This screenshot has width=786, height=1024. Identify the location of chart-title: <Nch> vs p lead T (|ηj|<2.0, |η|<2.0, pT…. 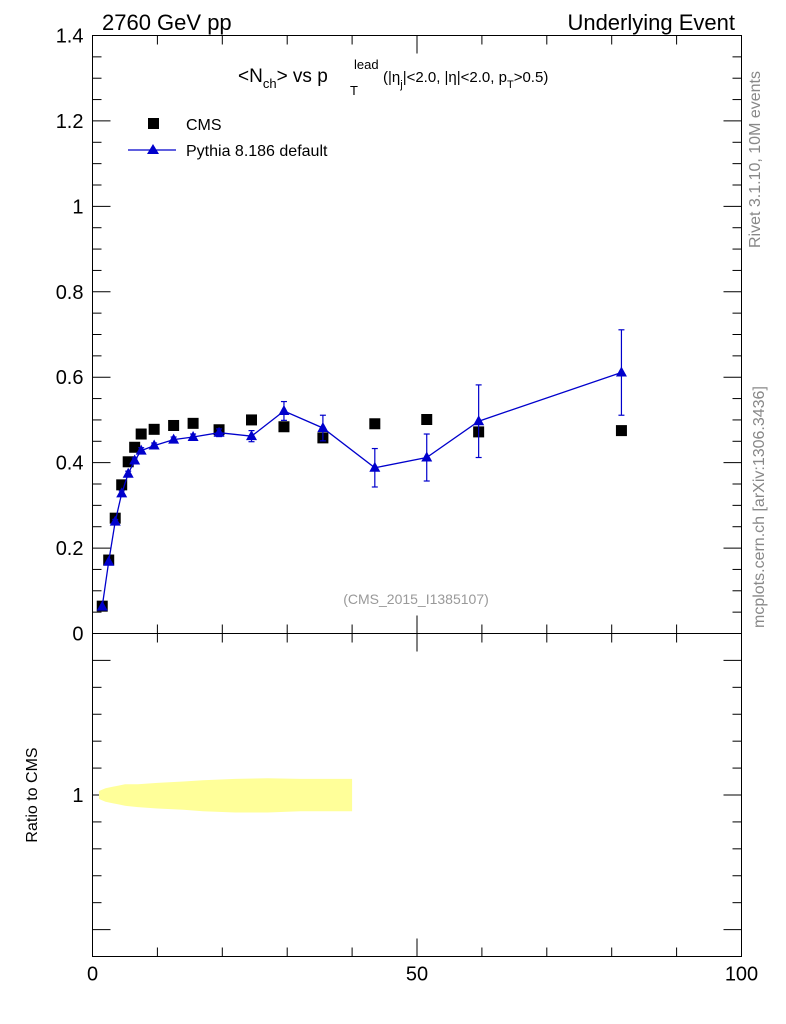
(393, 77).